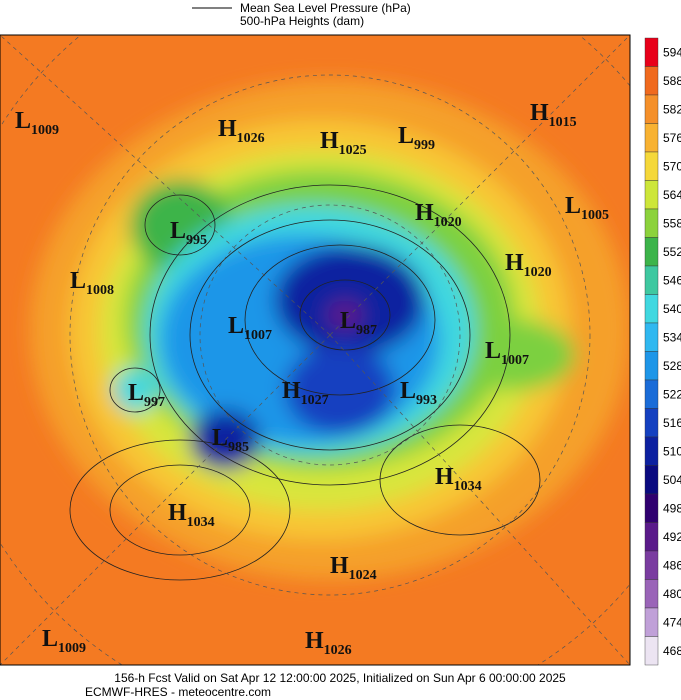 Image resolution: width=681 pixels, height=700 pixels. What do you see at coordinates (315, 400) in the screenshot?
I see `center-value: 1027` at bounding box center [315, 400].